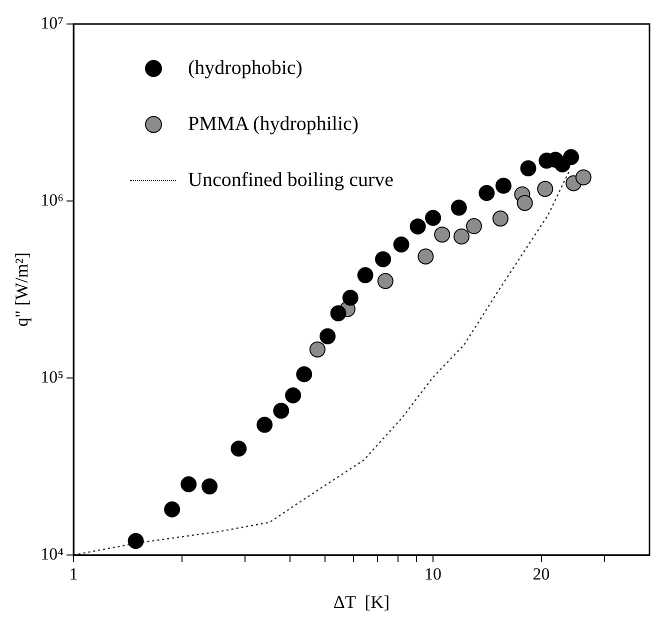 This screenshot has height=626, width=669. I want to click on y-tick-label: 10⁴, so click(52, 554).